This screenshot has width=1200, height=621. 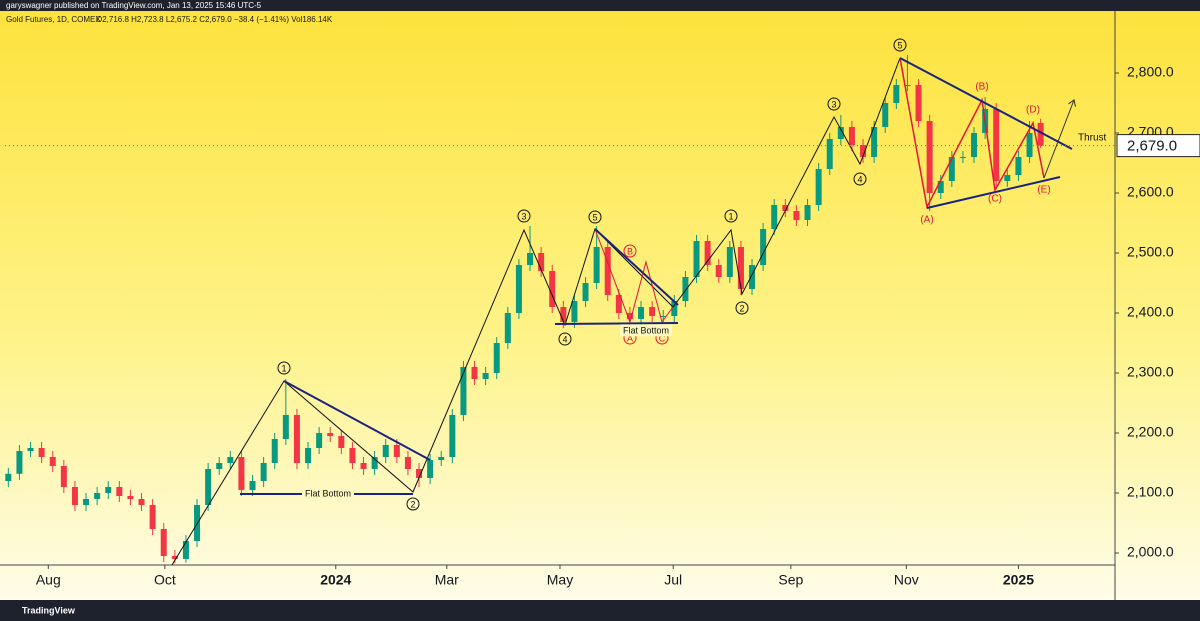 I want to click on wave-label: (E), so click(x=1043, y=190).